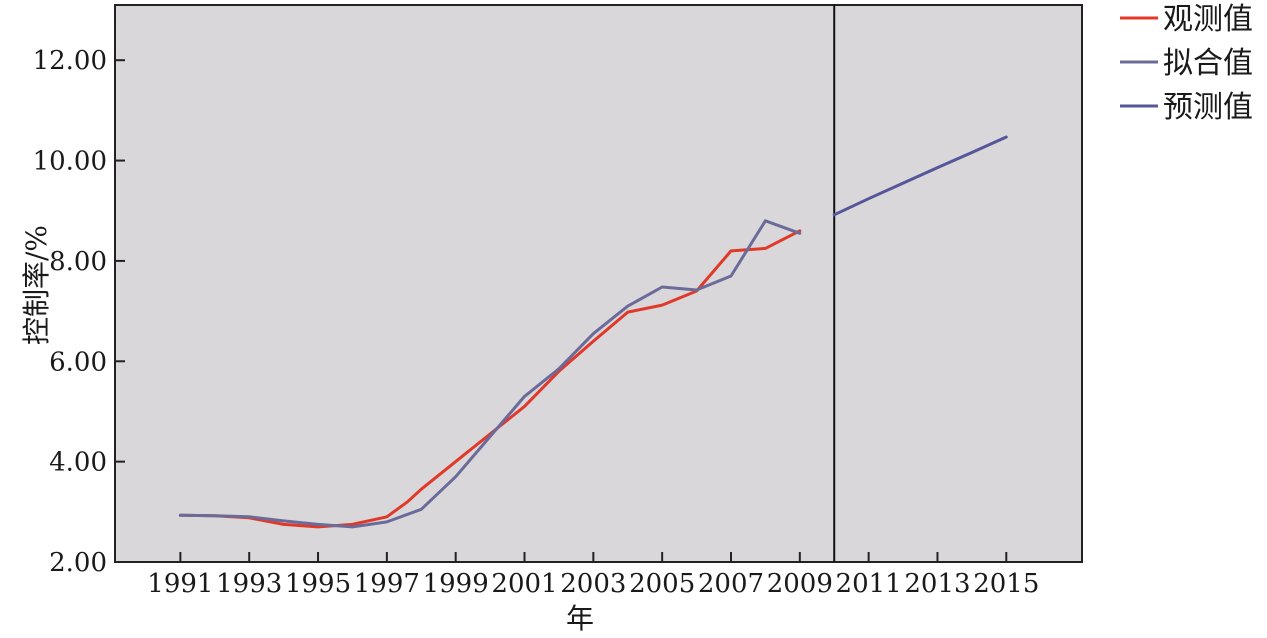 Image resolution: width=1267 pixels, height=638 pixels. Describe the element at coordinates (78, 563) in the screenshot. I see `y-tick-label: 2.00` at that location.